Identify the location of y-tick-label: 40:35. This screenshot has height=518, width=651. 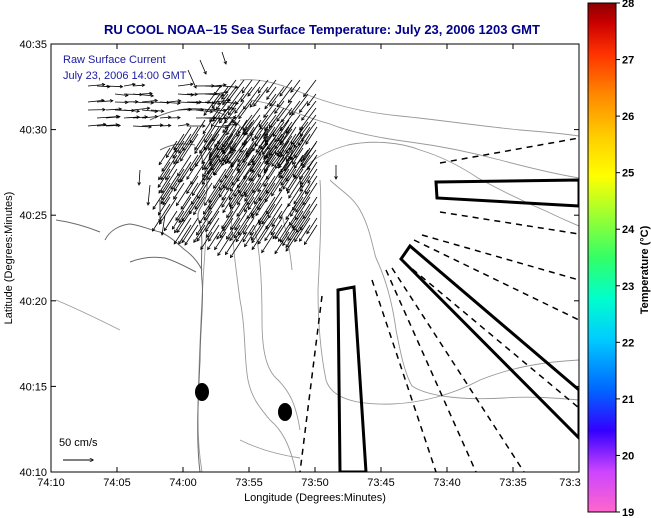
(33, 45).